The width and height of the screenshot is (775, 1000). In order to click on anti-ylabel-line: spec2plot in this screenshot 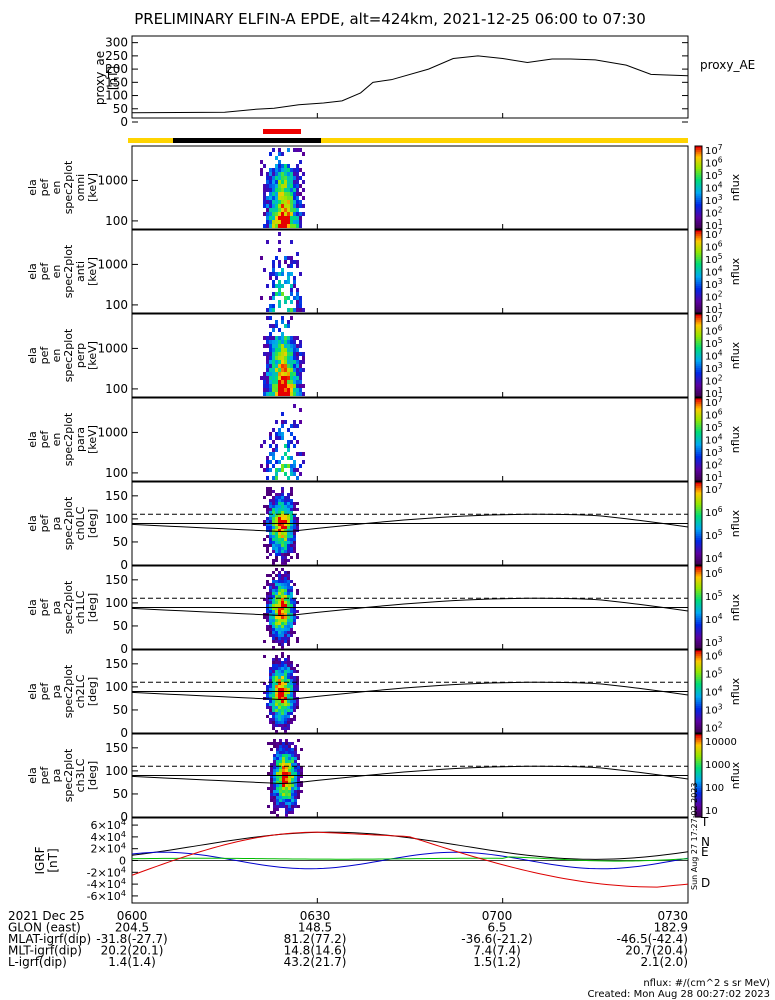, I will do `click(68, 271)`.